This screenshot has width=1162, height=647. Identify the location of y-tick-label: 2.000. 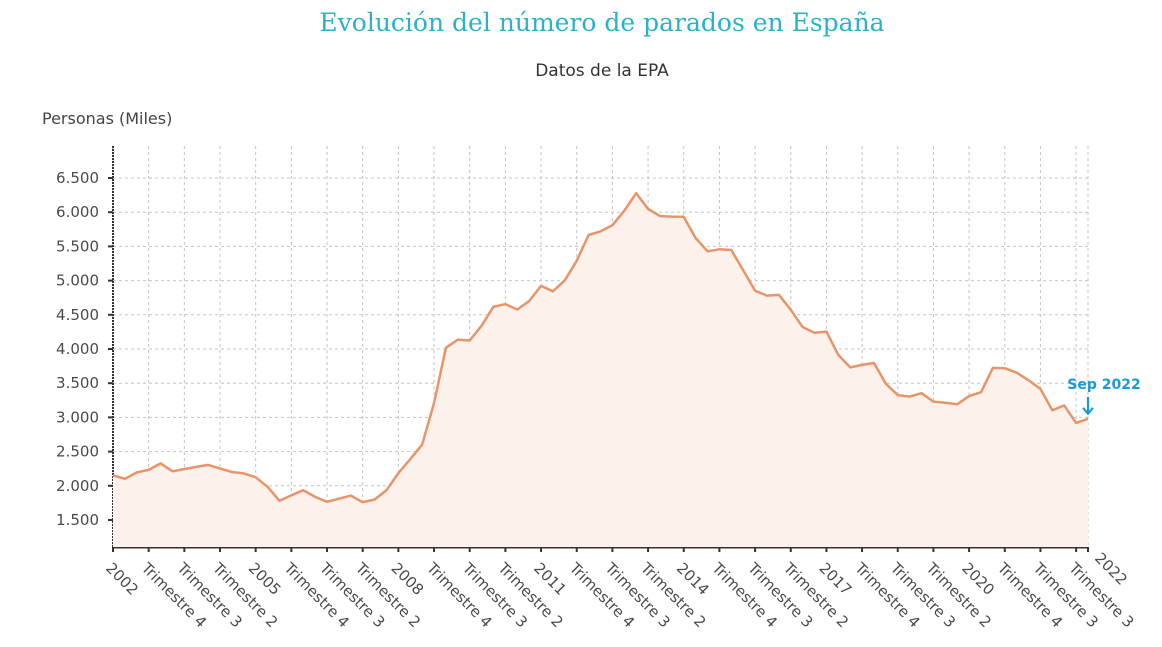
(77, 486).